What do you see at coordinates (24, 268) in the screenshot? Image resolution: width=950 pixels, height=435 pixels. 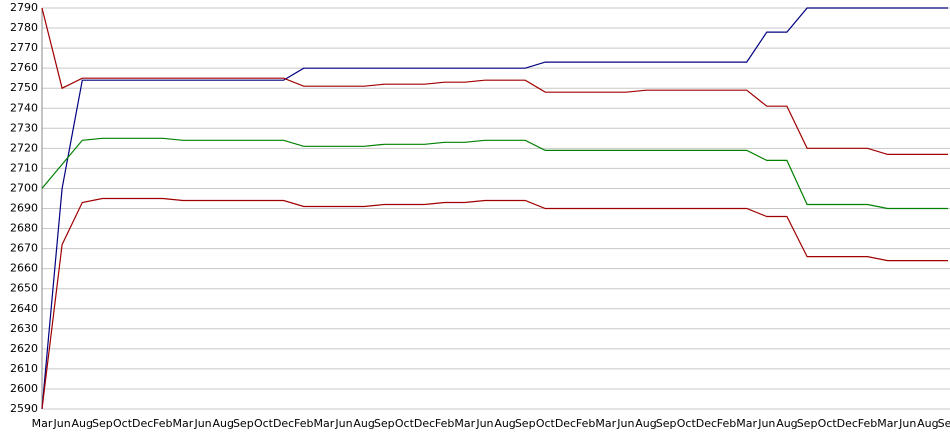 I see `y-tick-label: 2660` at bounding box center [24, 268].